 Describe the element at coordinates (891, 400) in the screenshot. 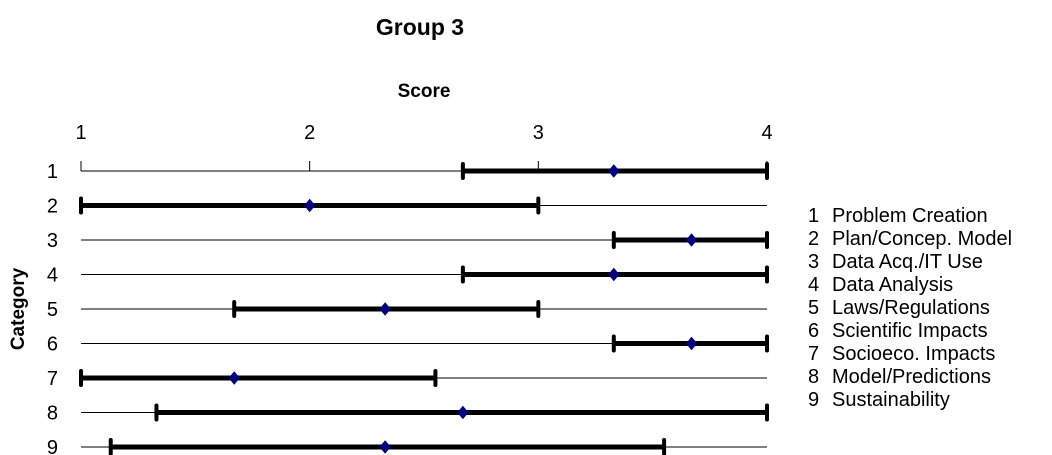

I see `legend-label: Sustainability` at that location.